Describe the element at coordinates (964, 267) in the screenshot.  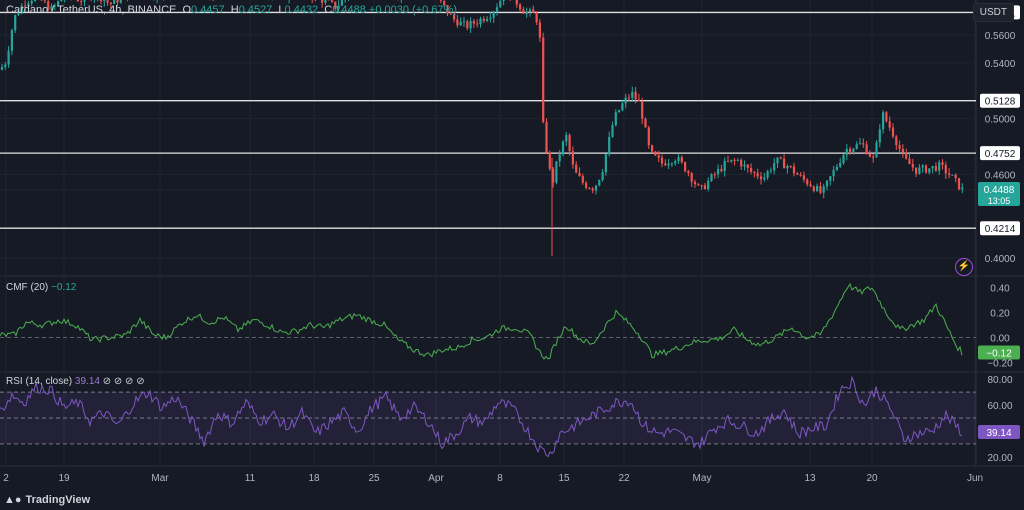
I see `lightning-icon: ⚡` at that location.